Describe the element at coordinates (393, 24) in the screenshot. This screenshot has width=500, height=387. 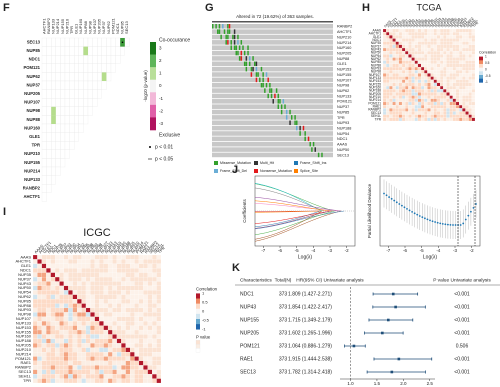
I see `column-label: GLE1` at that location.